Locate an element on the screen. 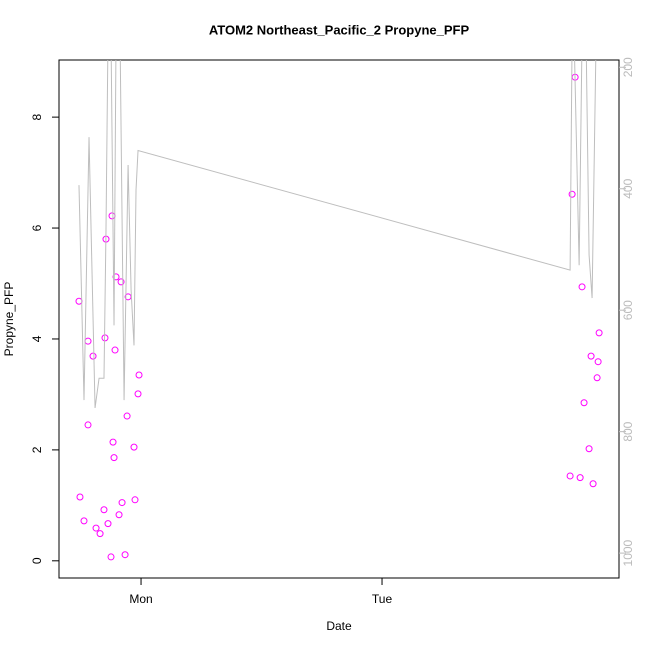  x-tick-label: Tue is located at coordinates (382, 599).